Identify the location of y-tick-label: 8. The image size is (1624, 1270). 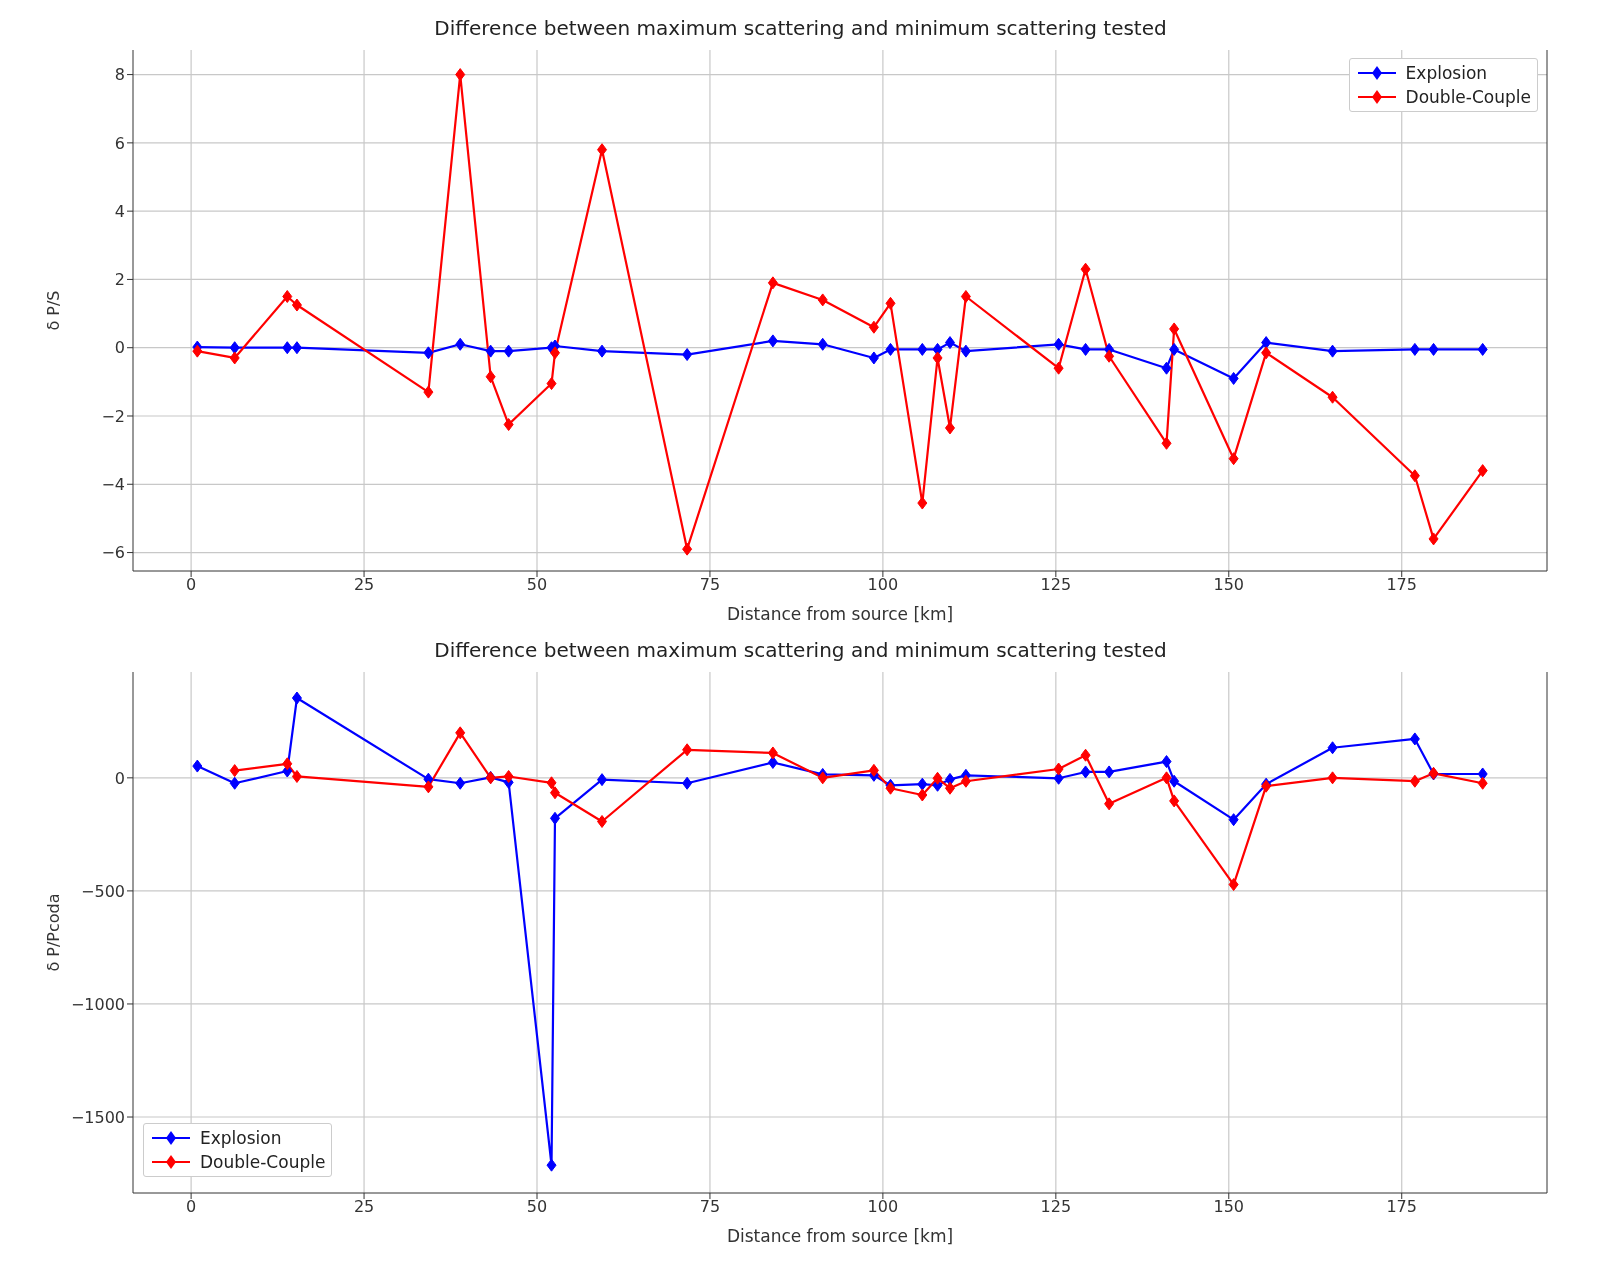
(119, 75).